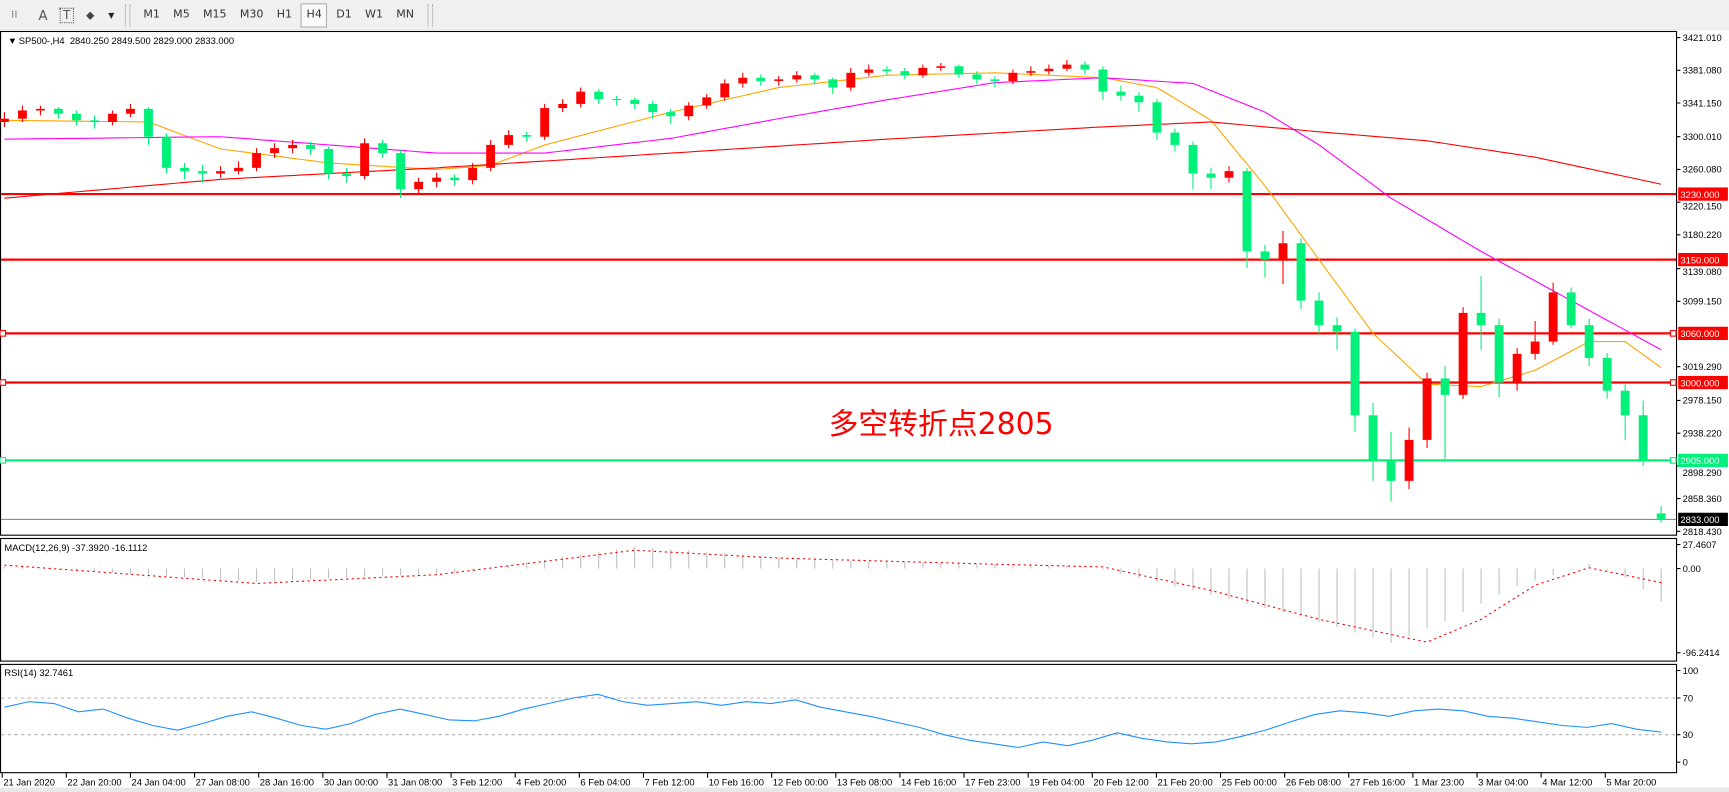  What do you see at coordinates (1702, 401) in the screenshot?
I see `price-tick-label: 2978.150` at bounding box center [1702, 401].